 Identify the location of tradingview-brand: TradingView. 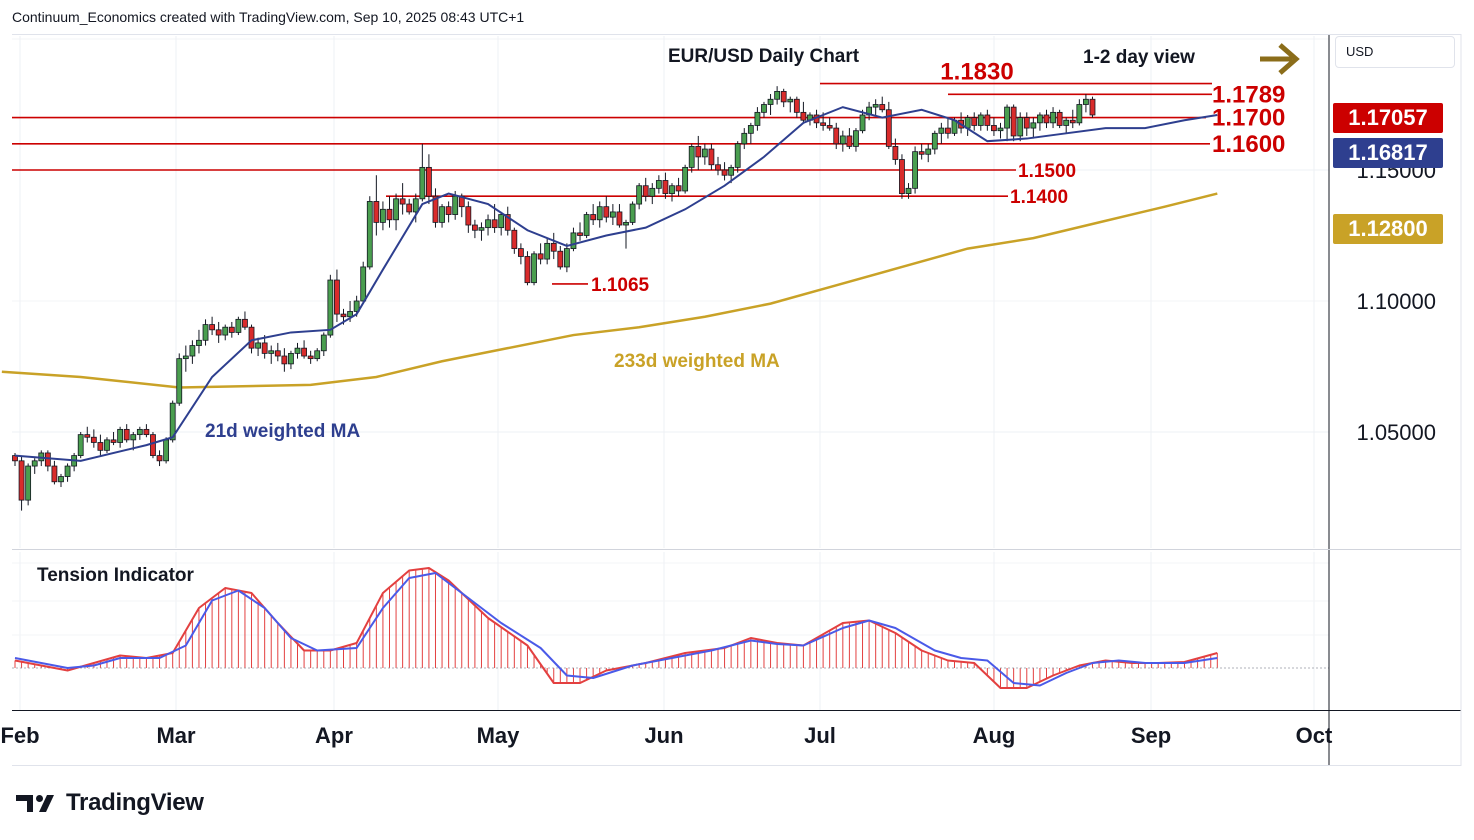
(110, 803).